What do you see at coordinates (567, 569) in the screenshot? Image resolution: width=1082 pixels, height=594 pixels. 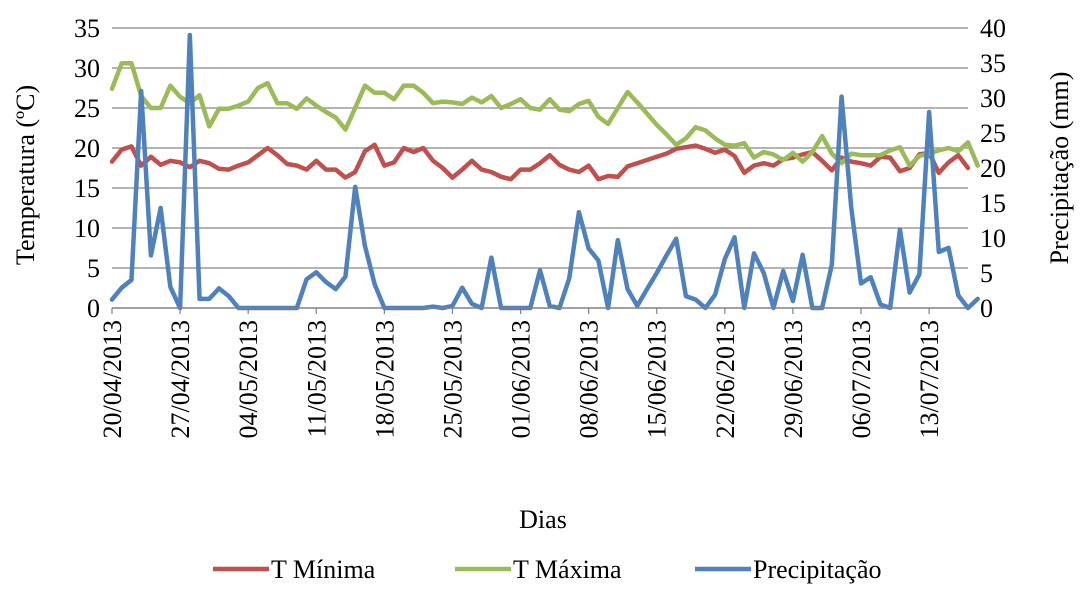 I see `legend-label: T Máxima` at bounding box center [567, 569].